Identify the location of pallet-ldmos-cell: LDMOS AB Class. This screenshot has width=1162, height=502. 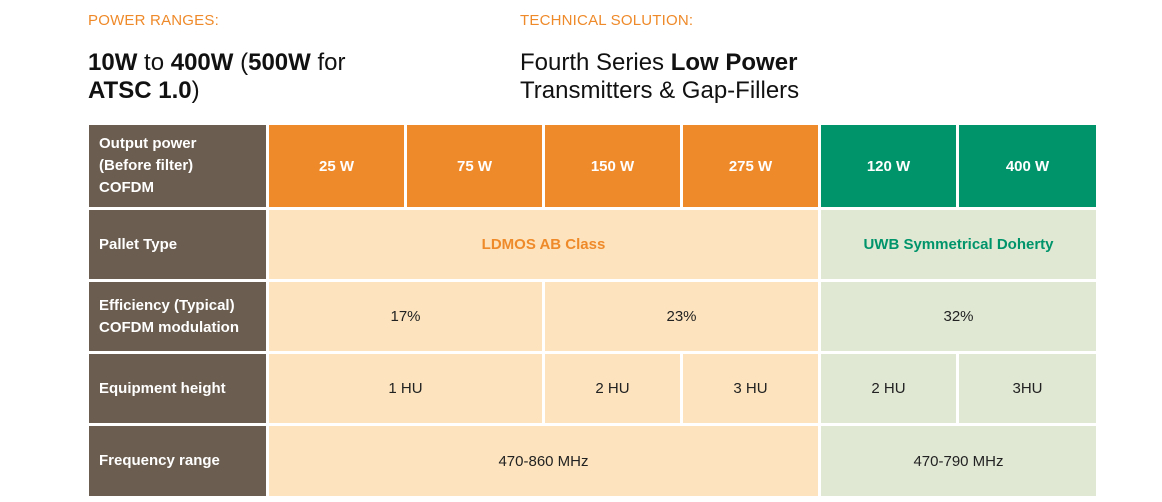
(543, 244).